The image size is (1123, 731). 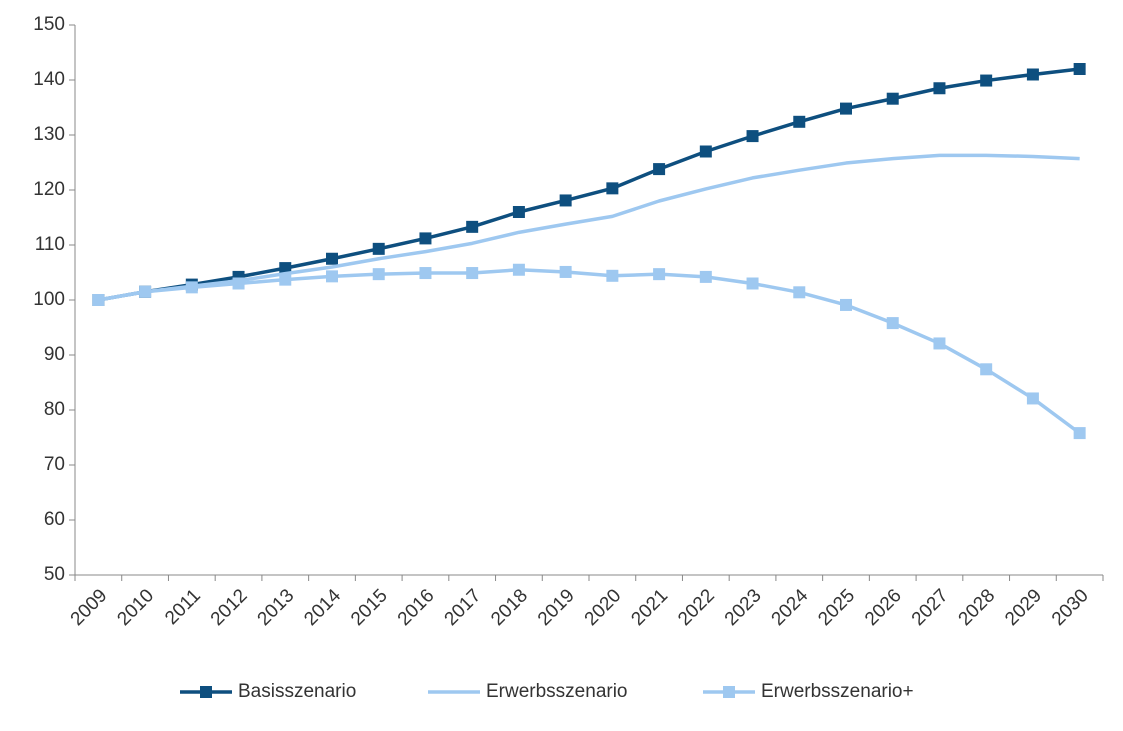 I want to click on y-tick-label: 110, so click(x=50, y=244).